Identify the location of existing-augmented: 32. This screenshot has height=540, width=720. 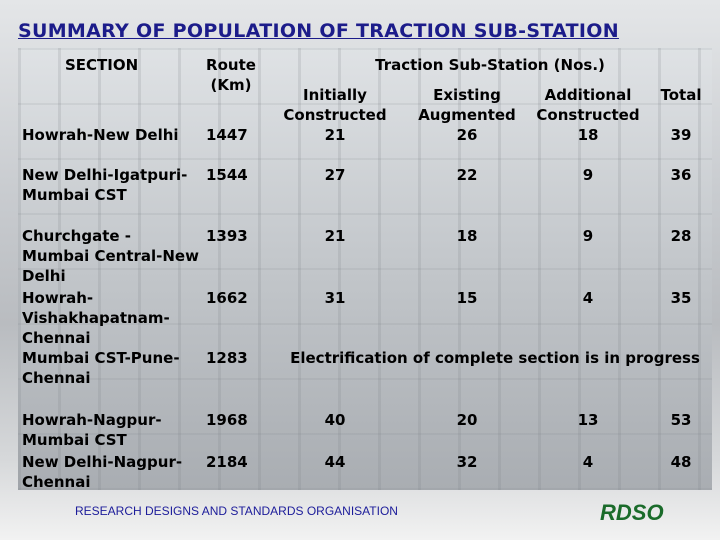
(467, 462).